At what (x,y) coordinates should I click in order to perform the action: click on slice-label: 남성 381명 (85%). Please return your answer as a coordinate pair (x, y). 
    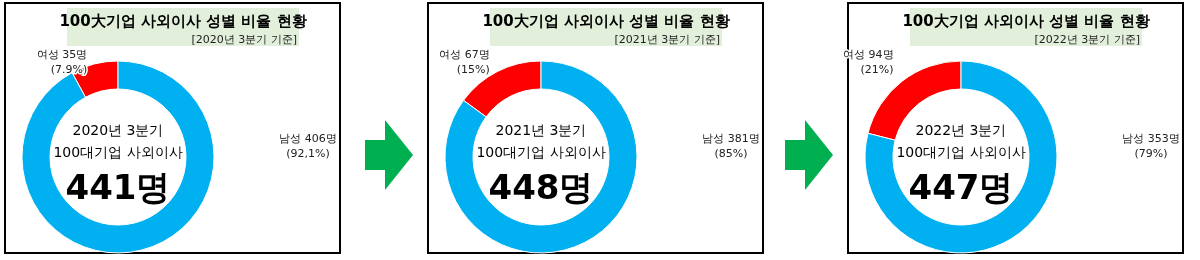
    Looking at the image, I should click on (731, 146).